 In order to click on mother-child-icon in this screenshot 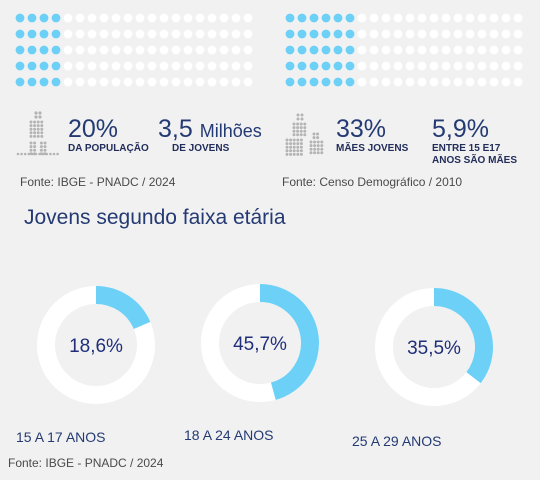, I will do `click(304, 134)`.